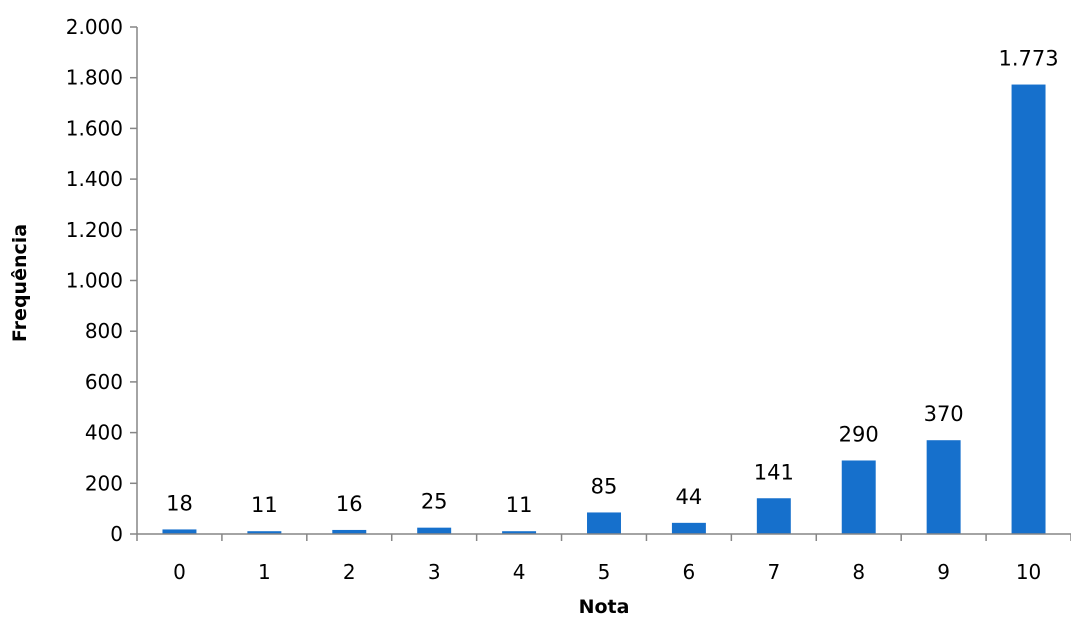  I want to click on y-tick-label: 0, so click(116, 534).